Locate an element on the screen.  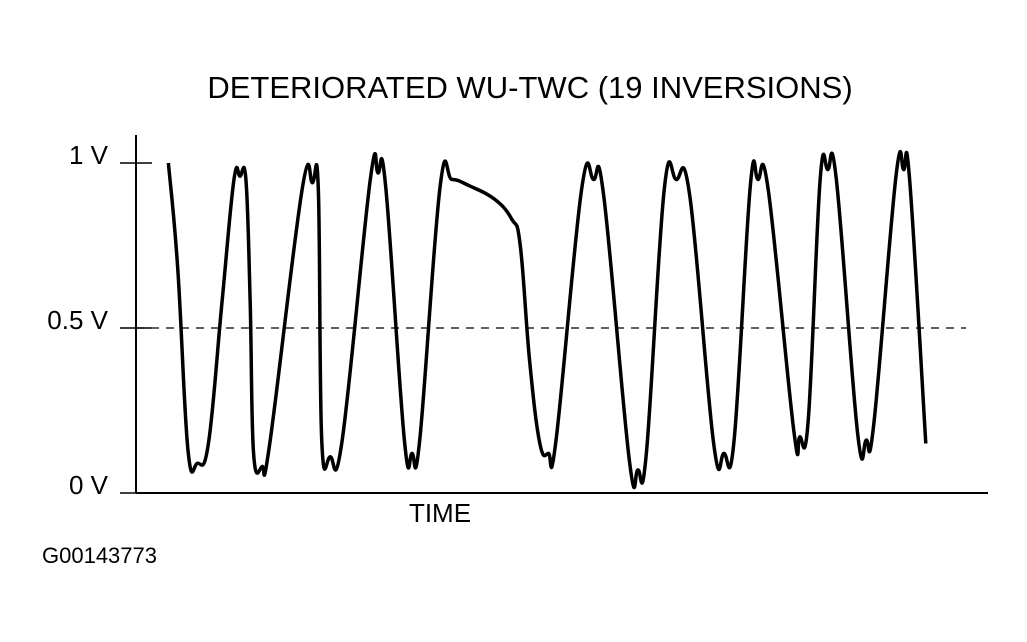
chart-title: DETERIORATED WU-TWC (19 INVERSIONS) is located at coordinates (529, 87).